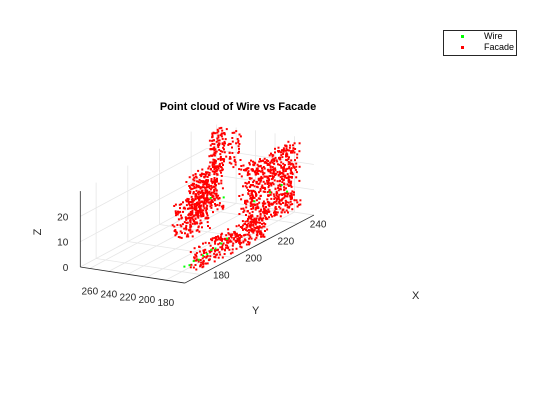  Describe the element at coordinates (108, 294) in the screenshot. I see `y-tick-label: 240` at that location.